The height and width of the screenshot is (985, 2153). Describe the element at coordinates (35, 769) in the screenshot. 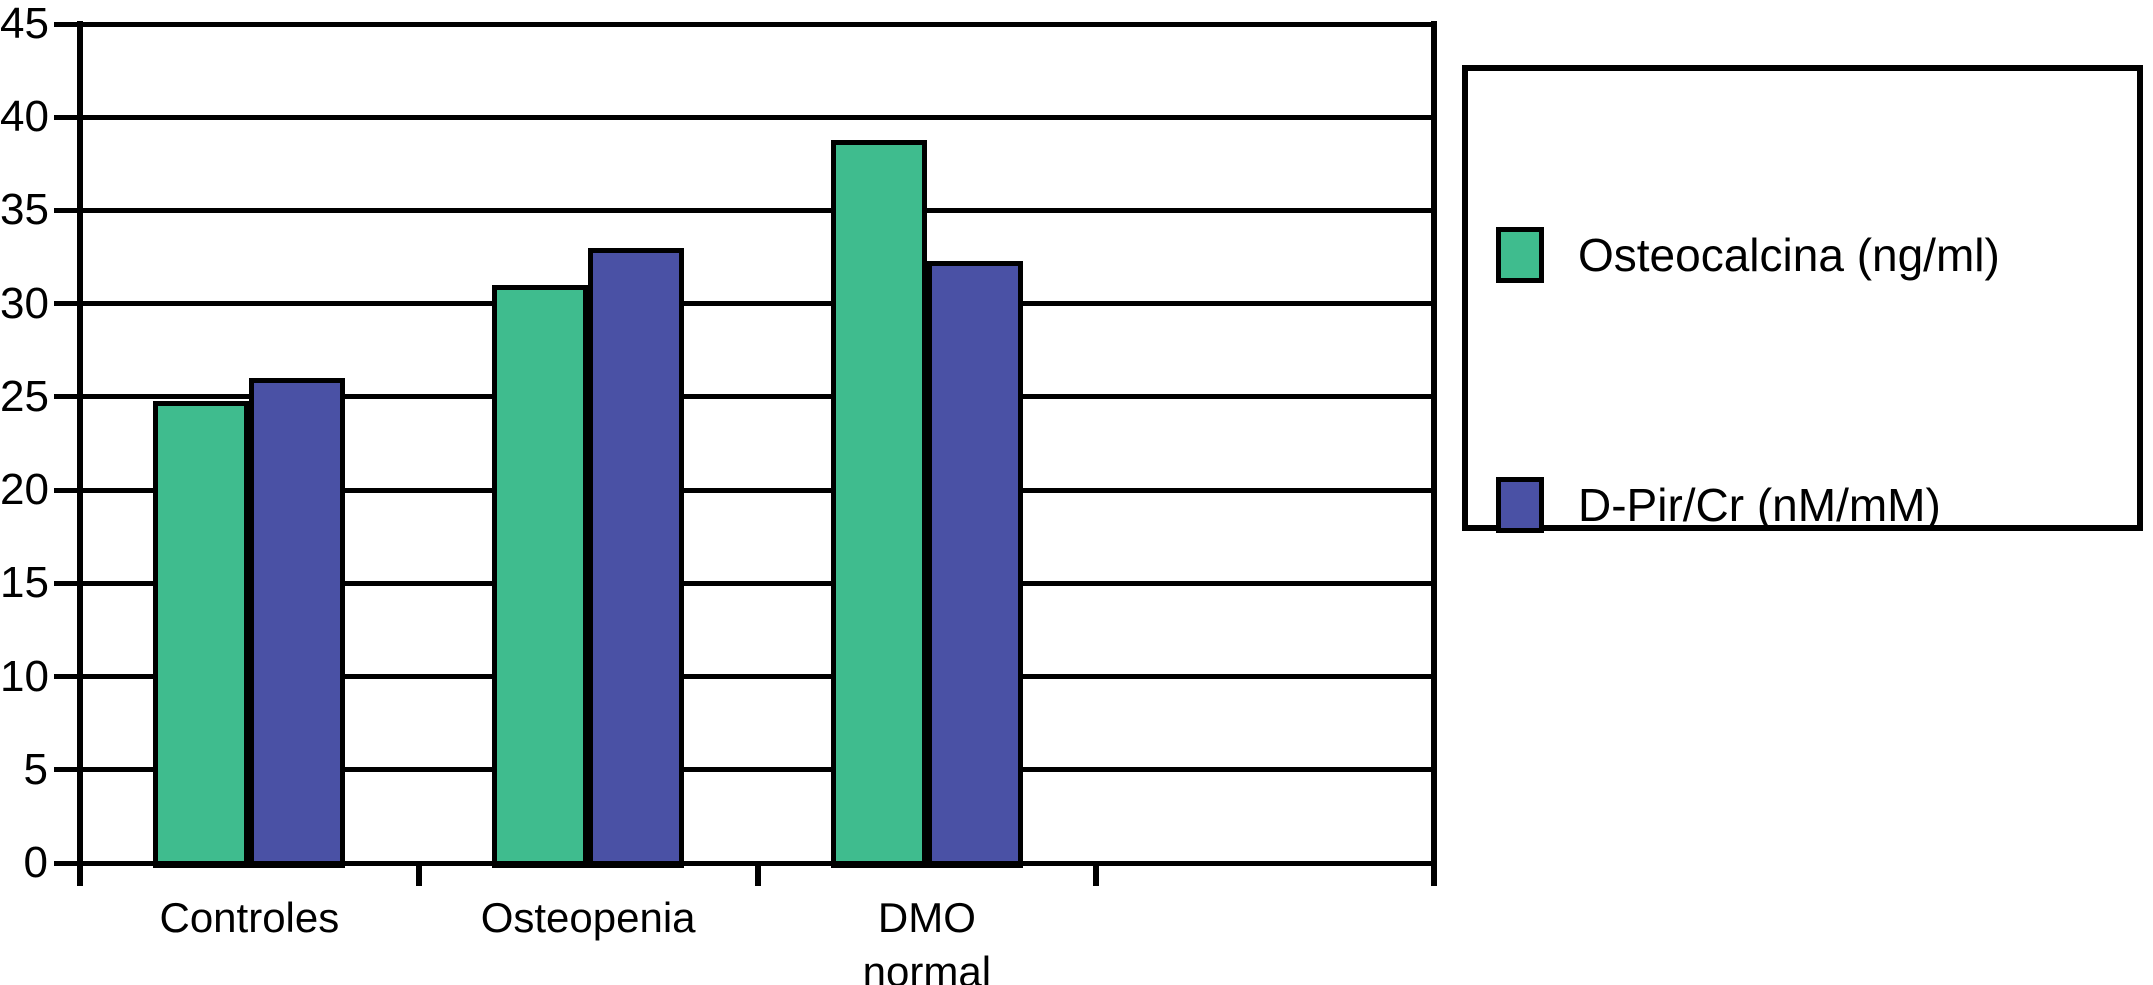

I see `y-tick-label: 5` at that location.